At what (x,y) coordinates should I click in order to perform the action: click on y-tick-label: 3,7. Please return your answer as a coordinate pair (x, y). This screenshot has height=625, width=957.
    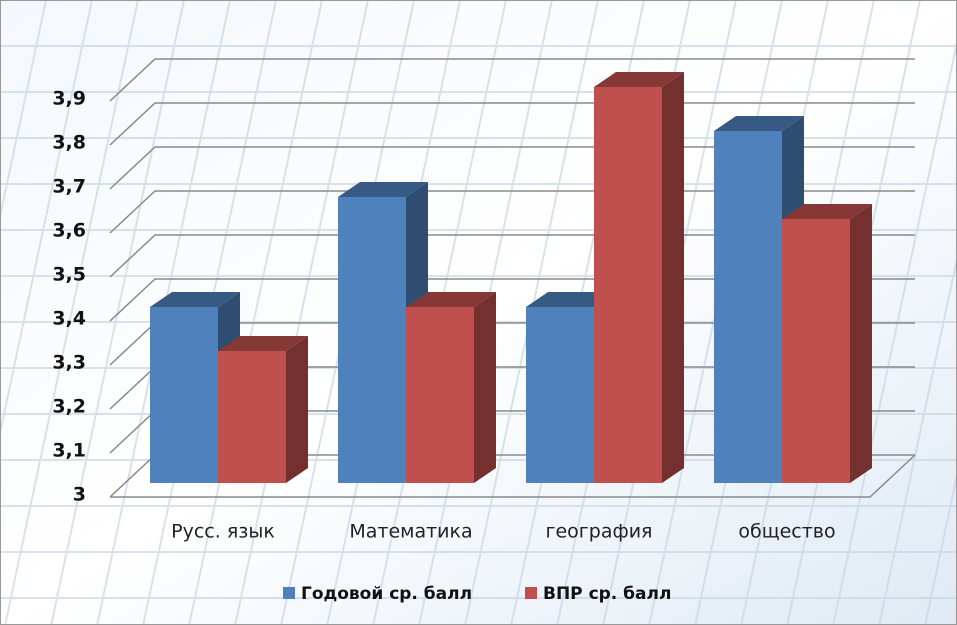
    Looking at the image, I should click on (69, 187).